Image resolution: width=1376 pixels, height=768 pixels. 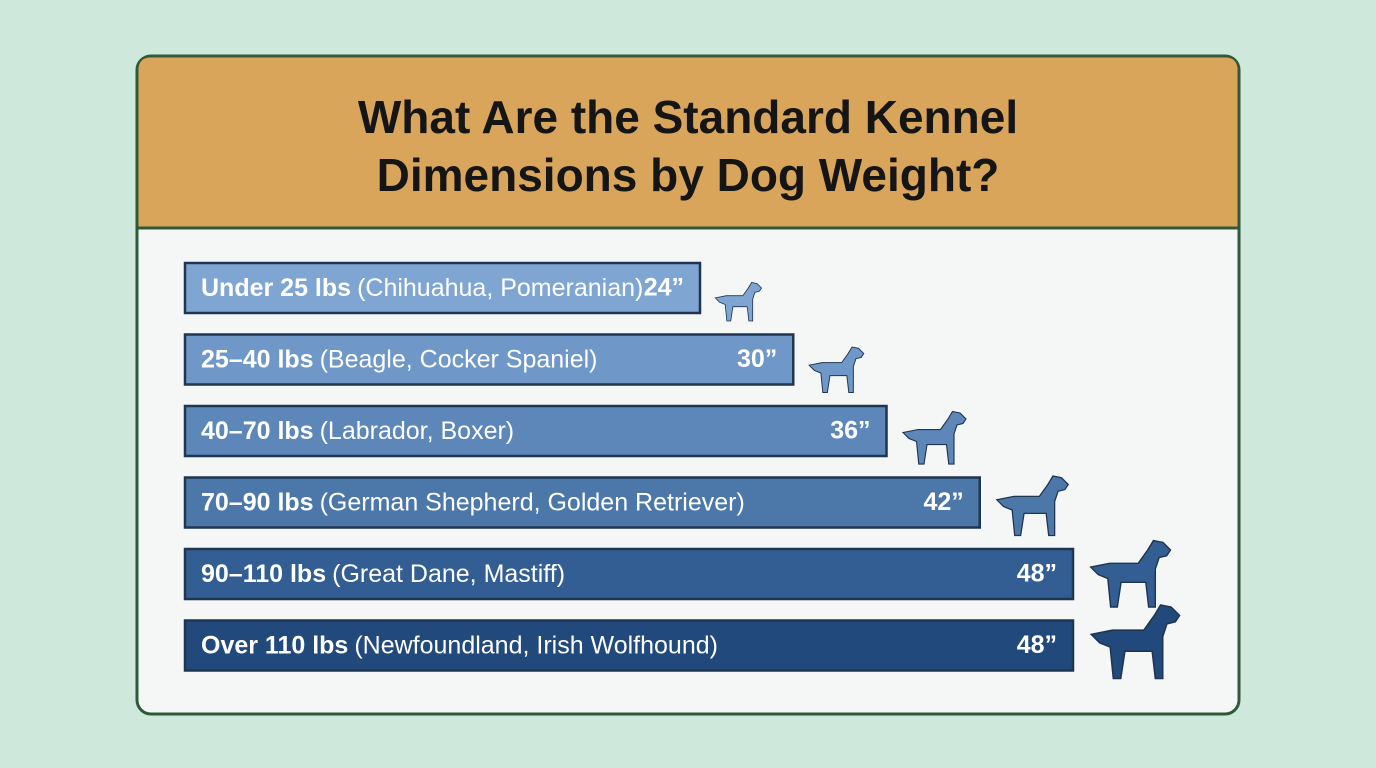 I want to click on breed-label: (Labrador, Boxer), so click(x=417, y=431).